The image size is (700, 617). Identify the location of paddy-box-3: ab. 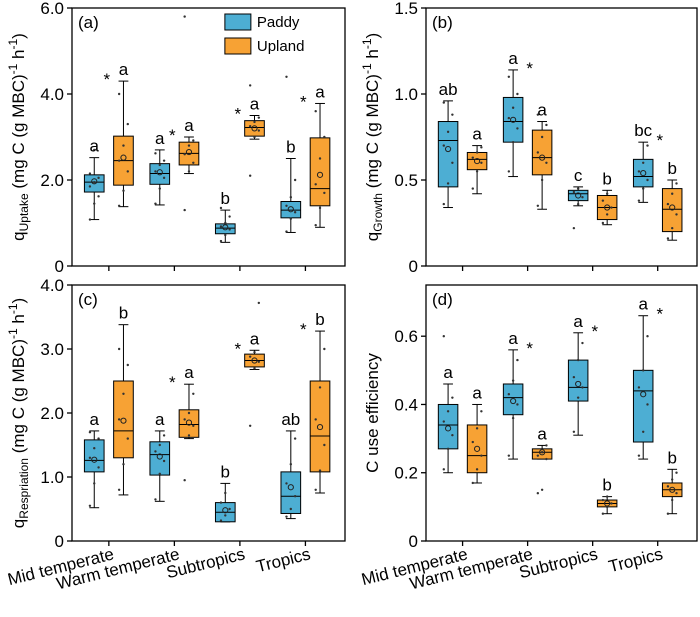
(291, 465).